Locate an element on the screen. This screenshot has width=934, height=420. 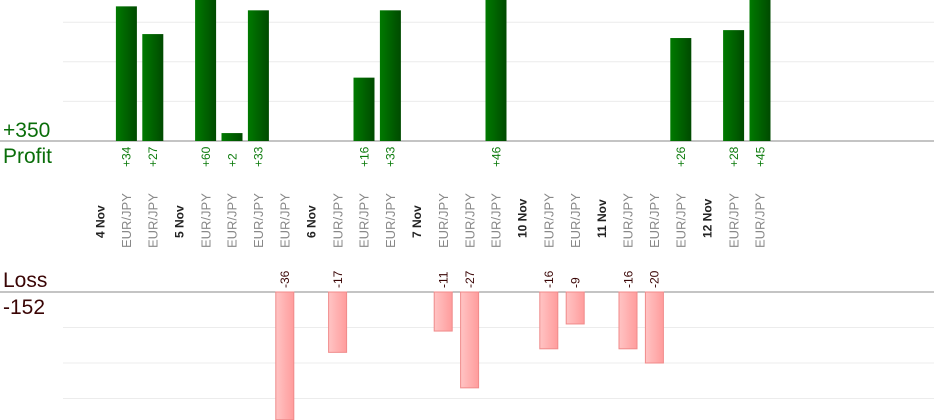
loss-value-label: -17 is located at coordinates (338, 279).